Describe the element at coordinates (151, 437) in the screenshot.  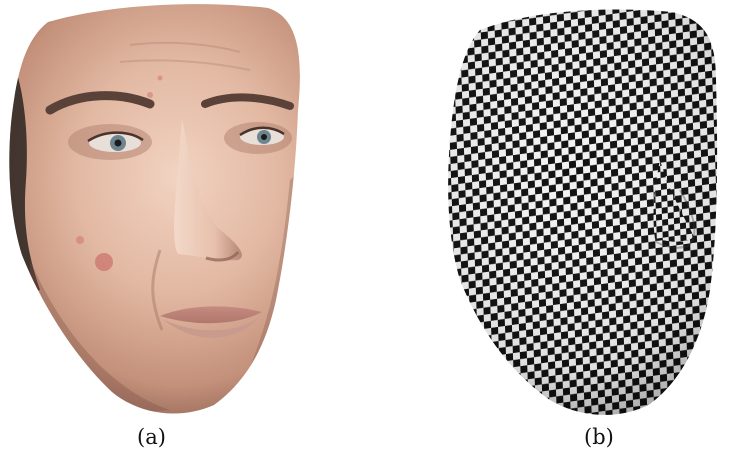
I see `panel-a-caption: (a)` at that location.